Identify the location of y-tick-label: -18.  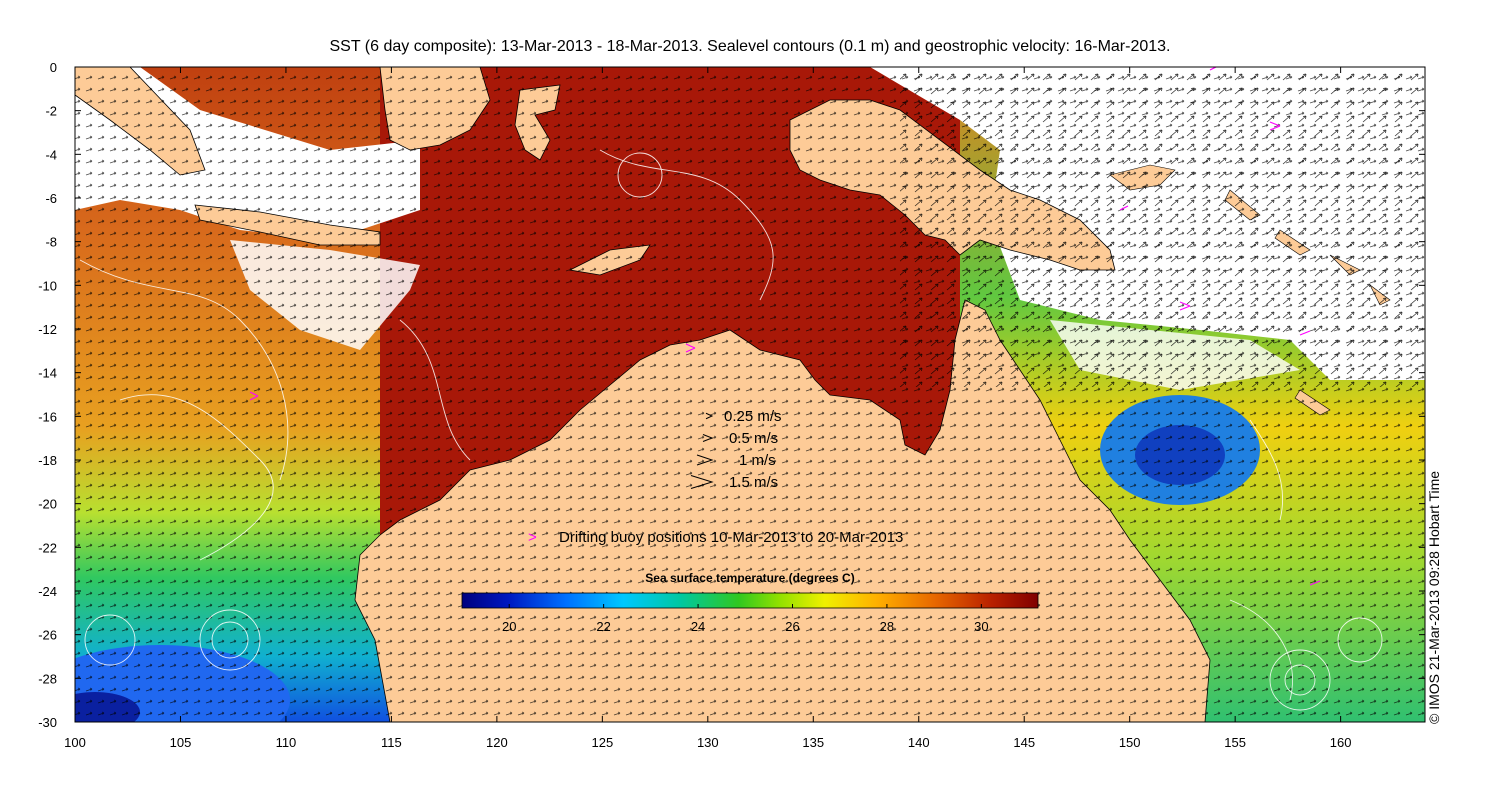
(47, 460).